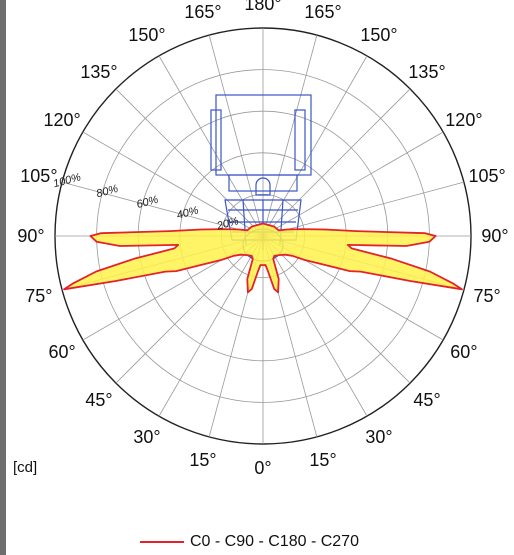  What do you see at coordinates (187, 212) in the screenshot?
I see `ring-label-2: 40%` at bounding box center [187, 212].